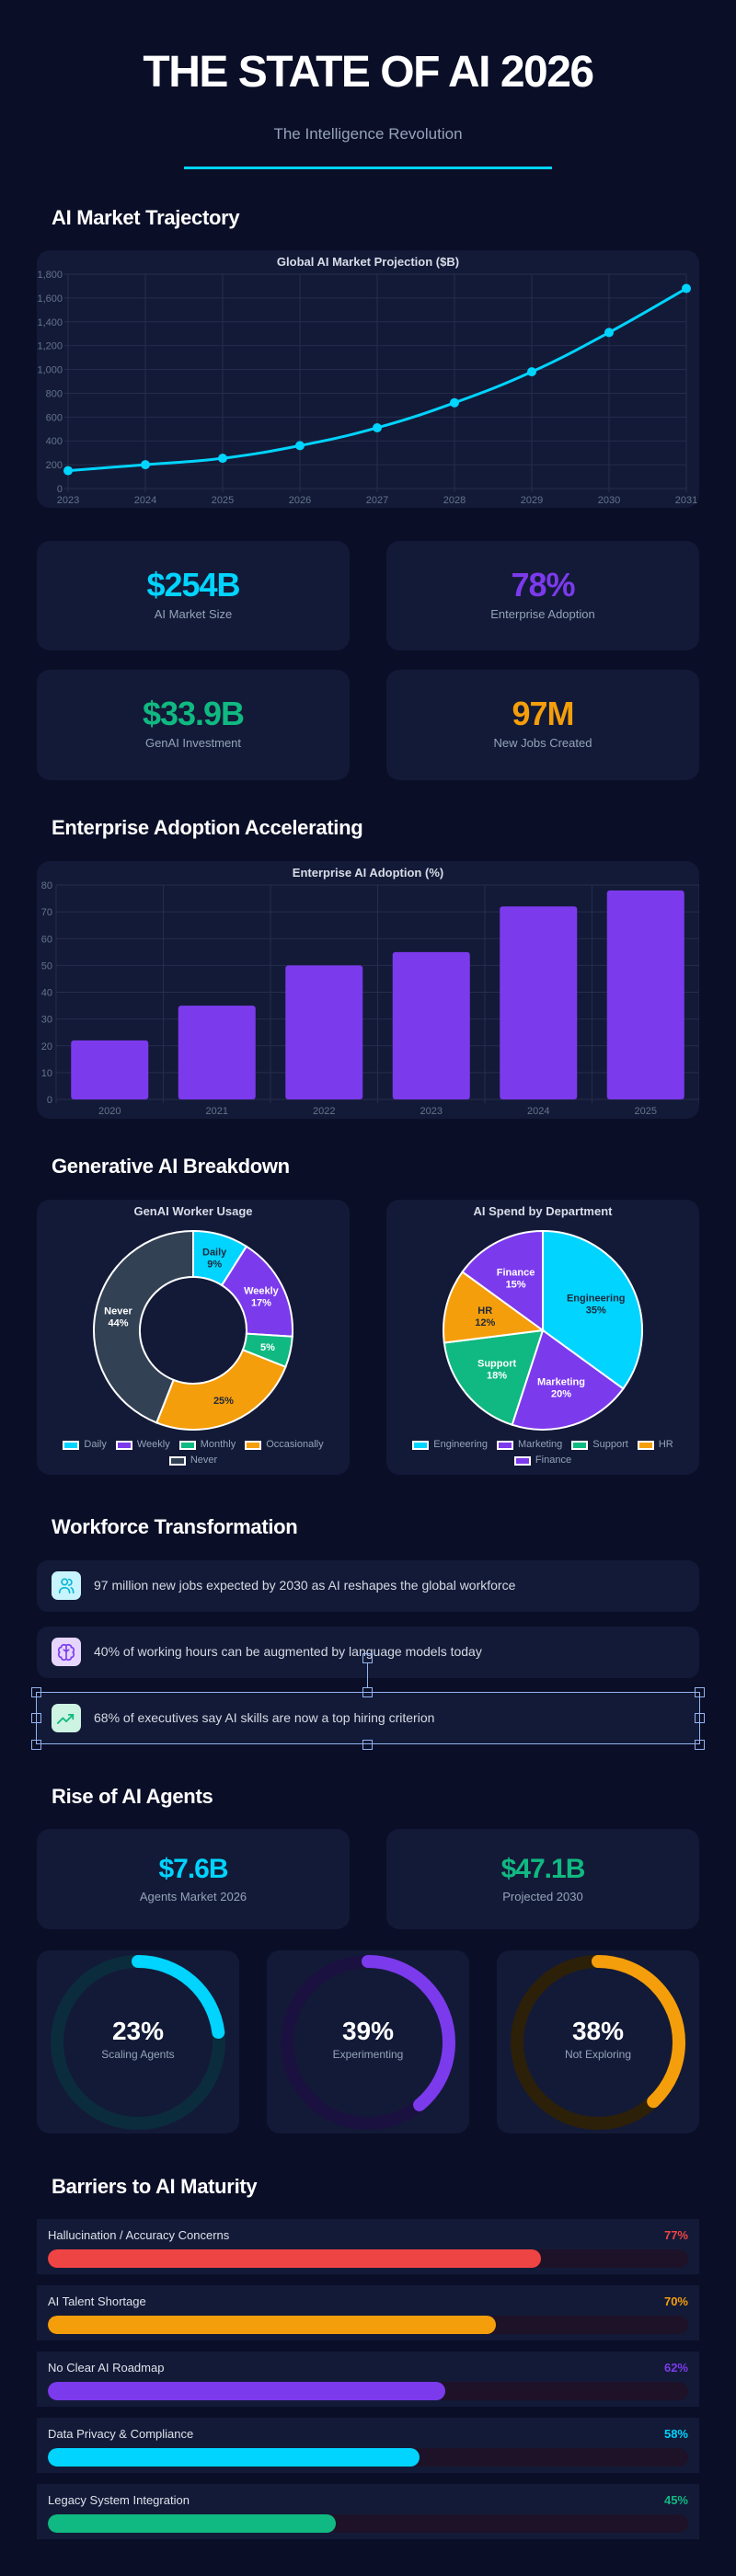  Describe the element at coordinates (50, 322) in the screenshot. I see `y-tick-label: 1,400` at that location.